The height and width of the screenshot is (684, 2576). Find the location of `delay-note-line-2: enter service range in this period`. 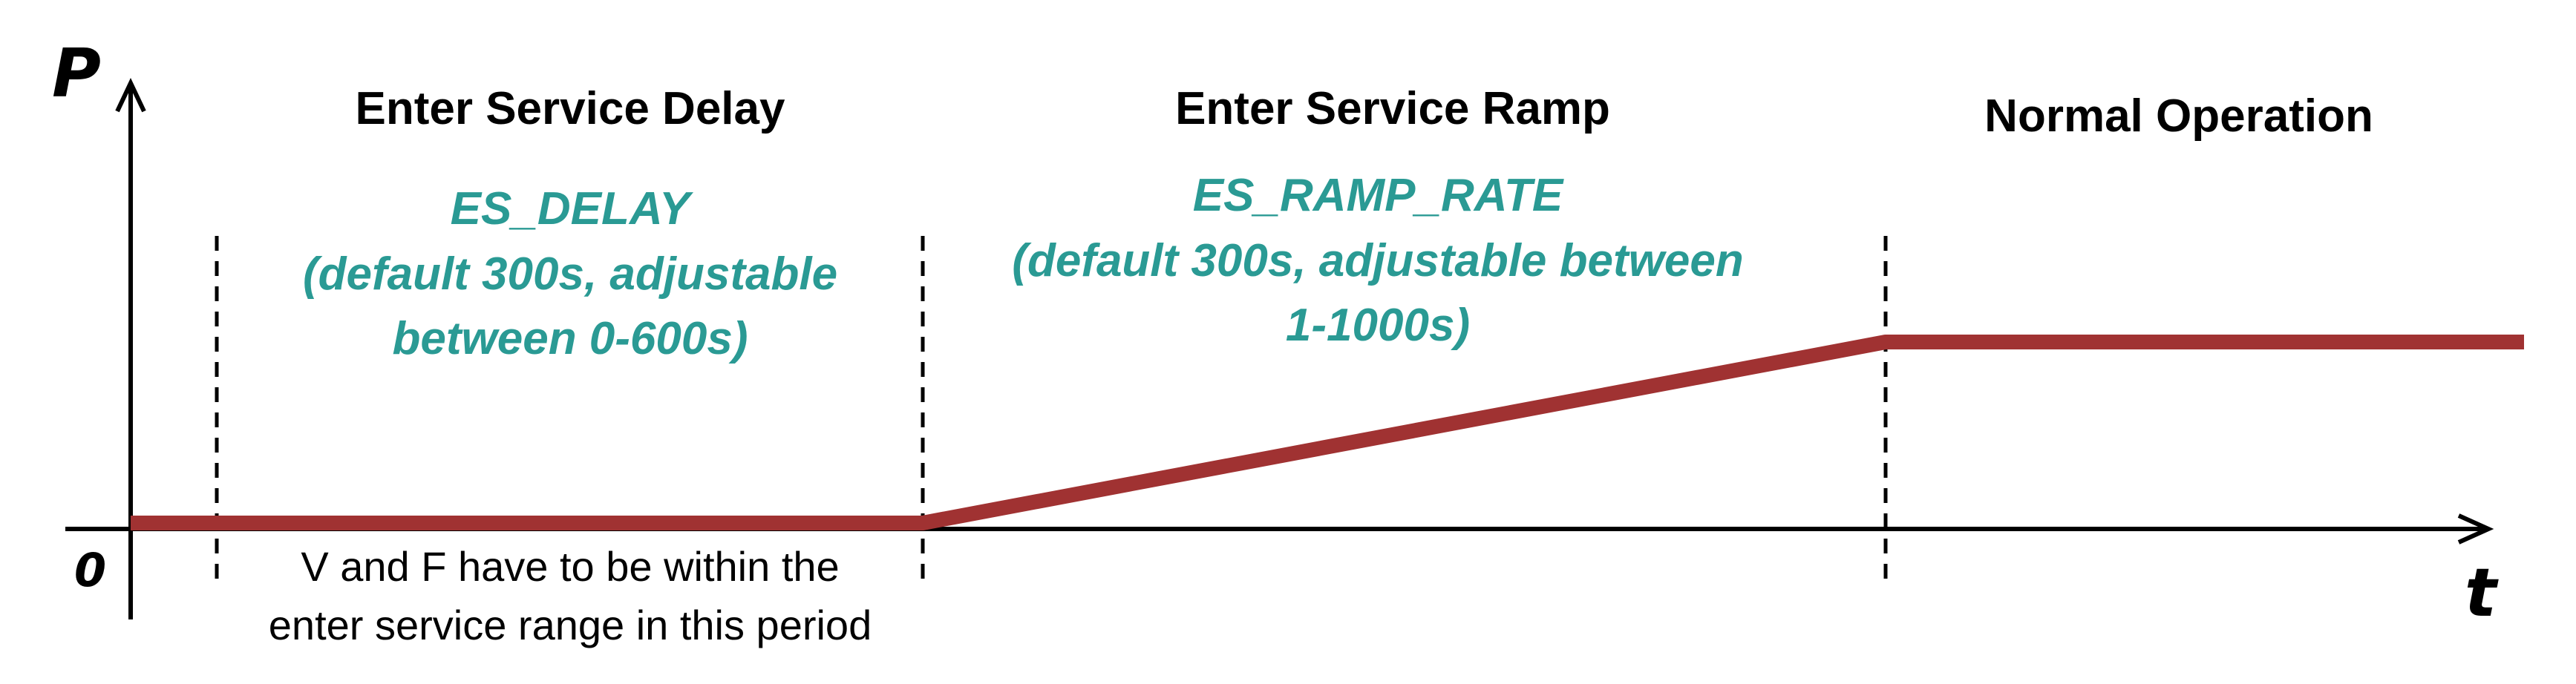

delay-note-line-2: enter service range in this period is located at coordinates (570, 625).